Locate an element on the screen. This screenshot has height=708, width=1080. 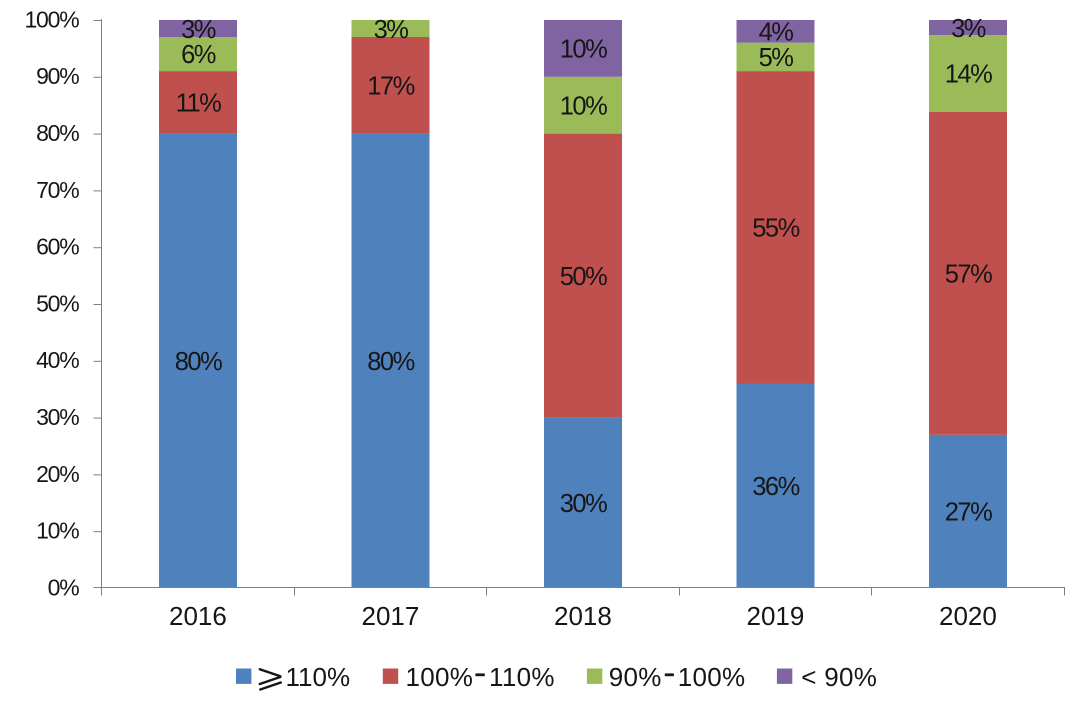
svg-text: 4% is located at coordinates (776, 33).